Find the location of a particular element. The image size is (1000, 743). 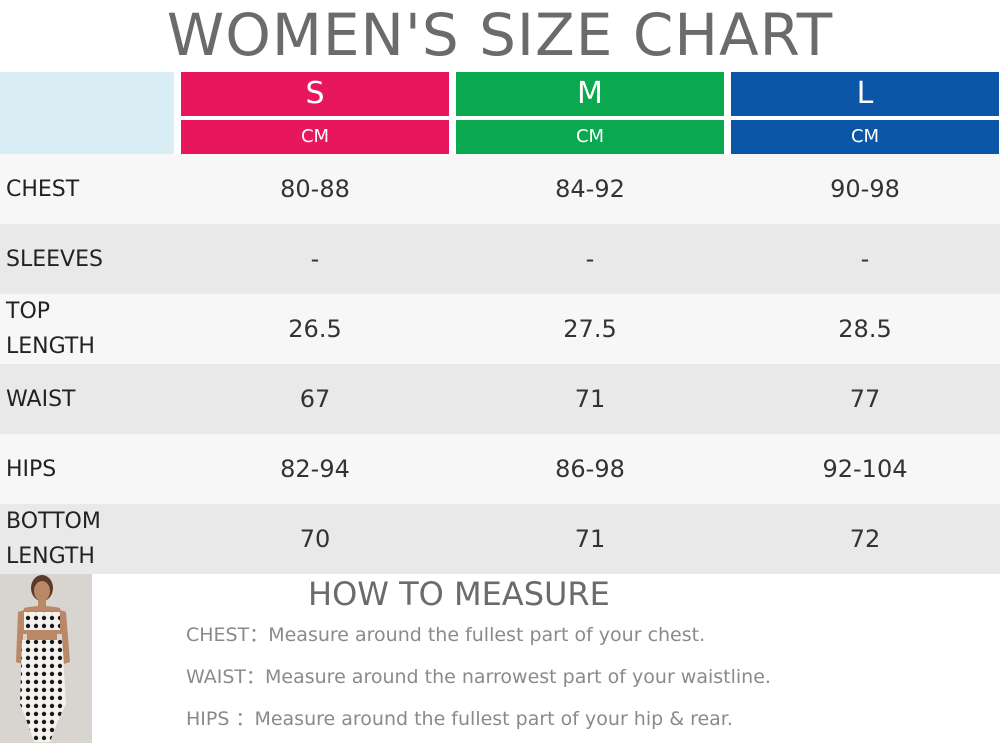

table-row: CHEST 80-88 84-92 90-98 is located at coordinates (500, 189).